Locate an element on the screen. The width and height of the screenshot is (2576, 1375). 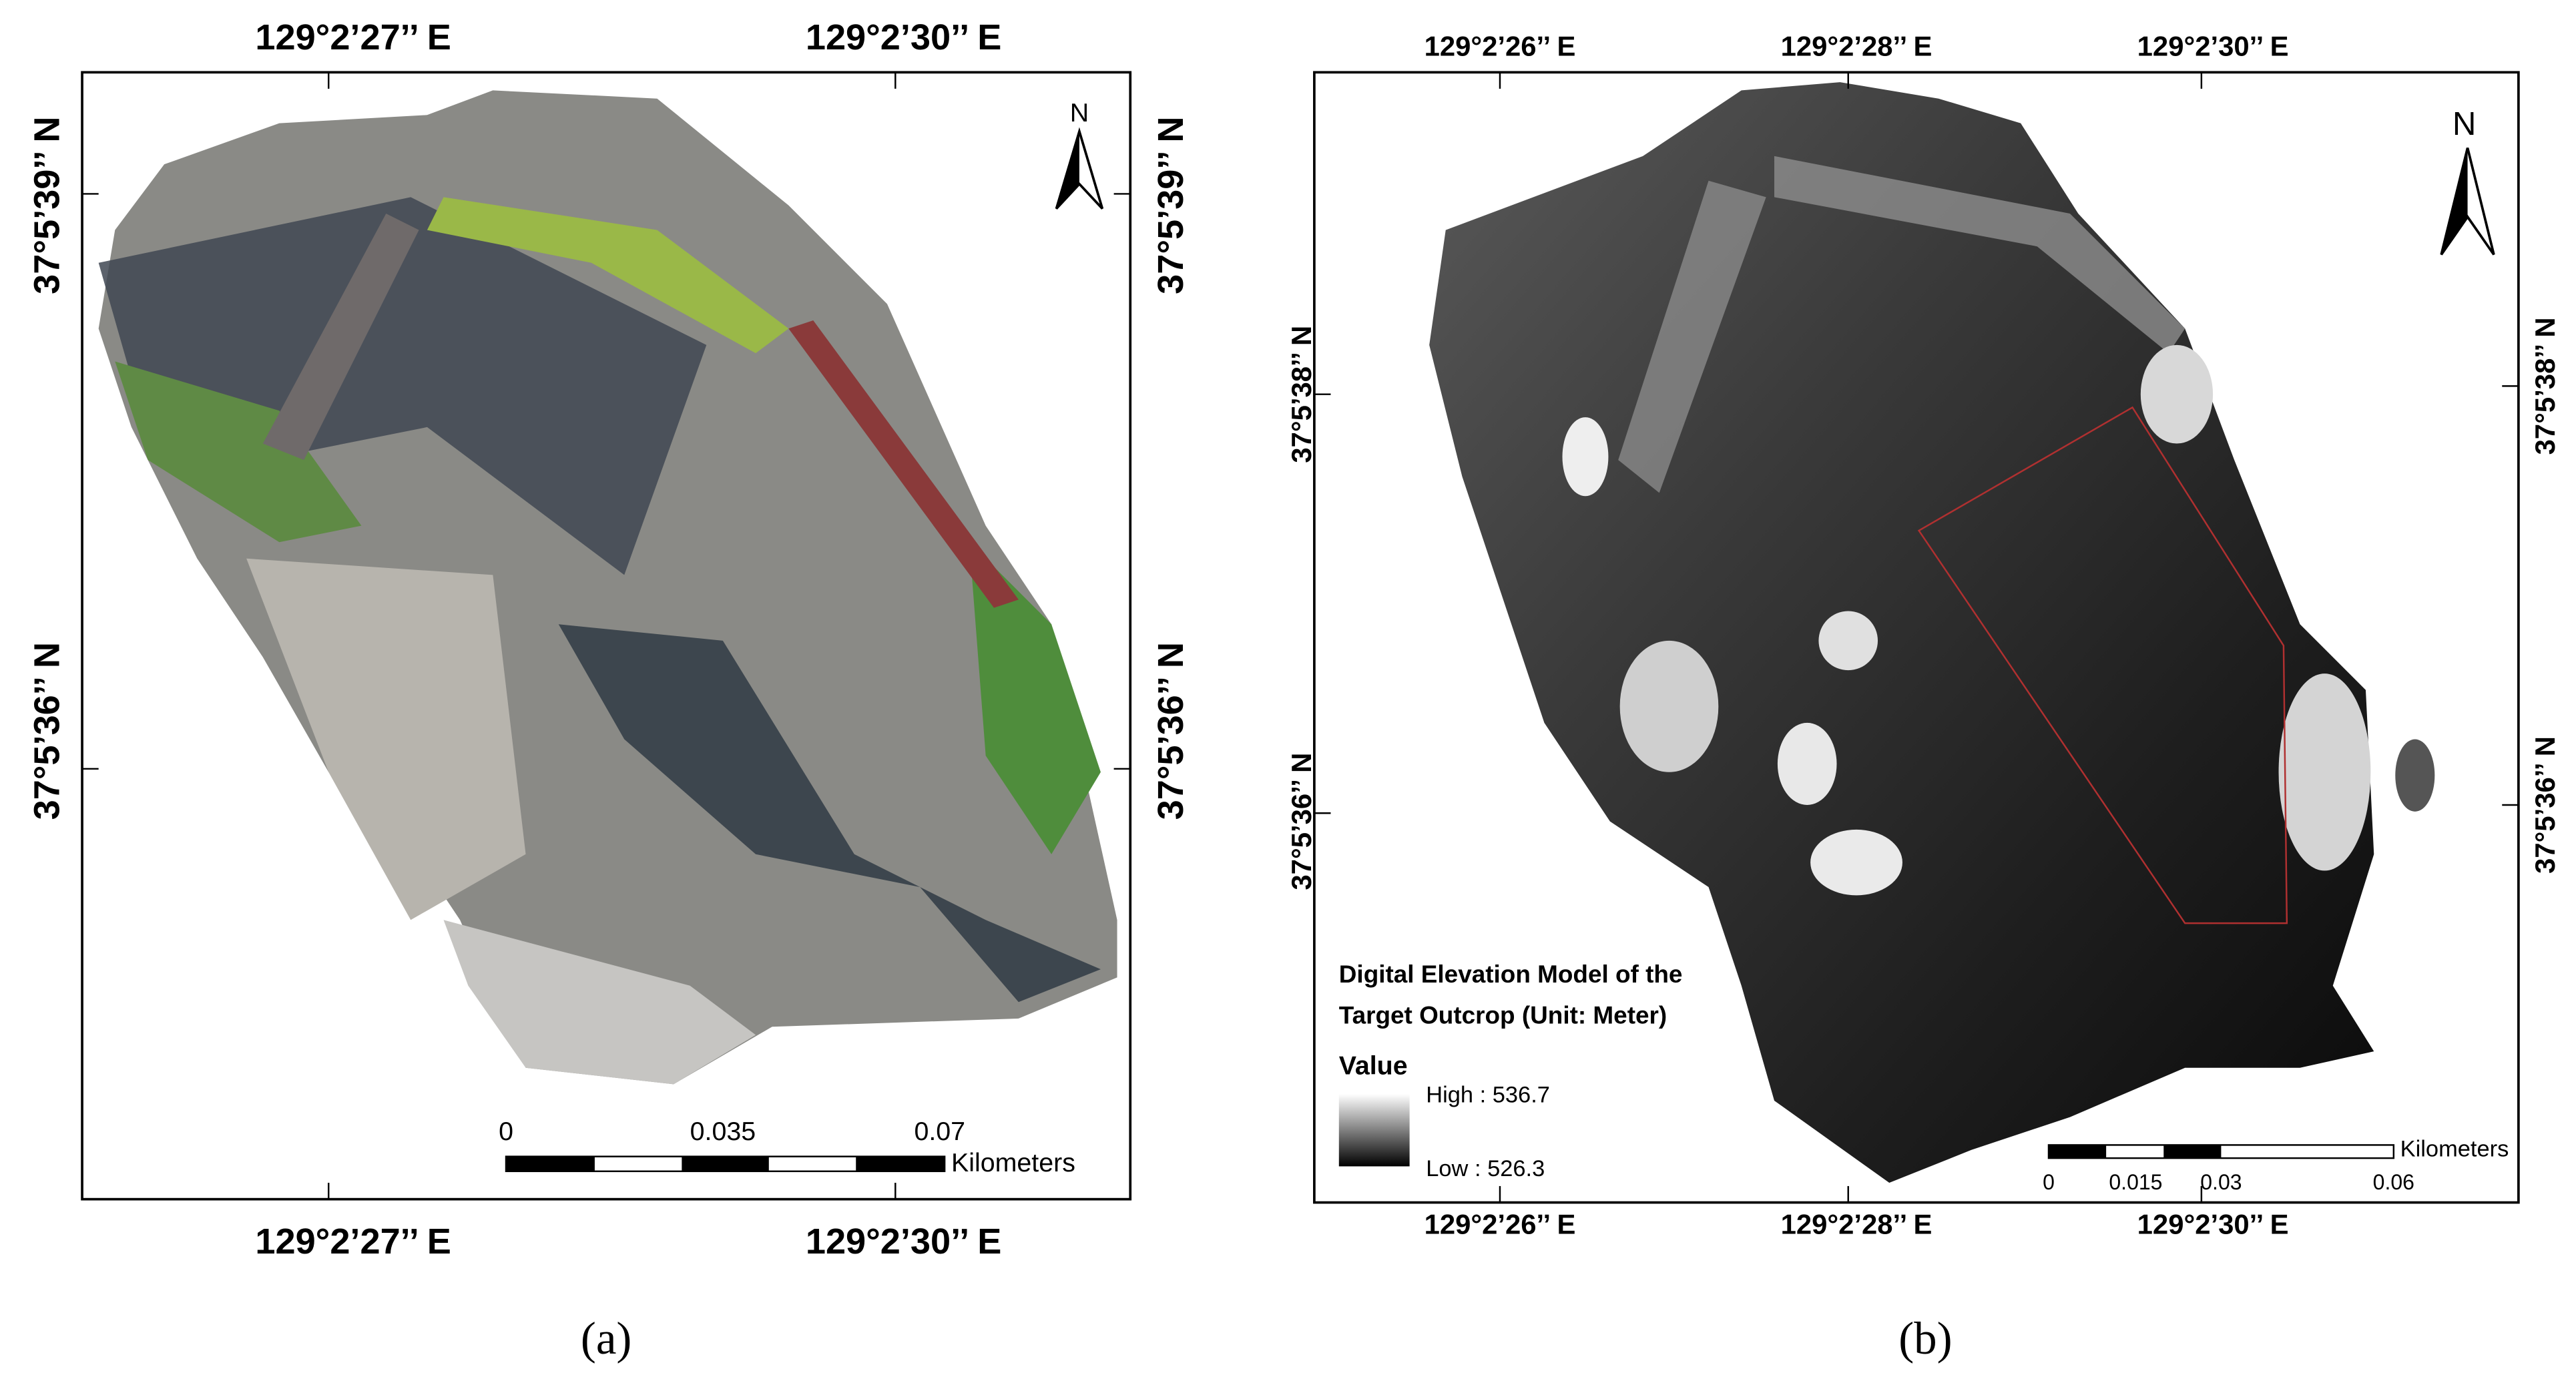
top-label: 129°2’28’’ E is located at coordinates (1857, 47).